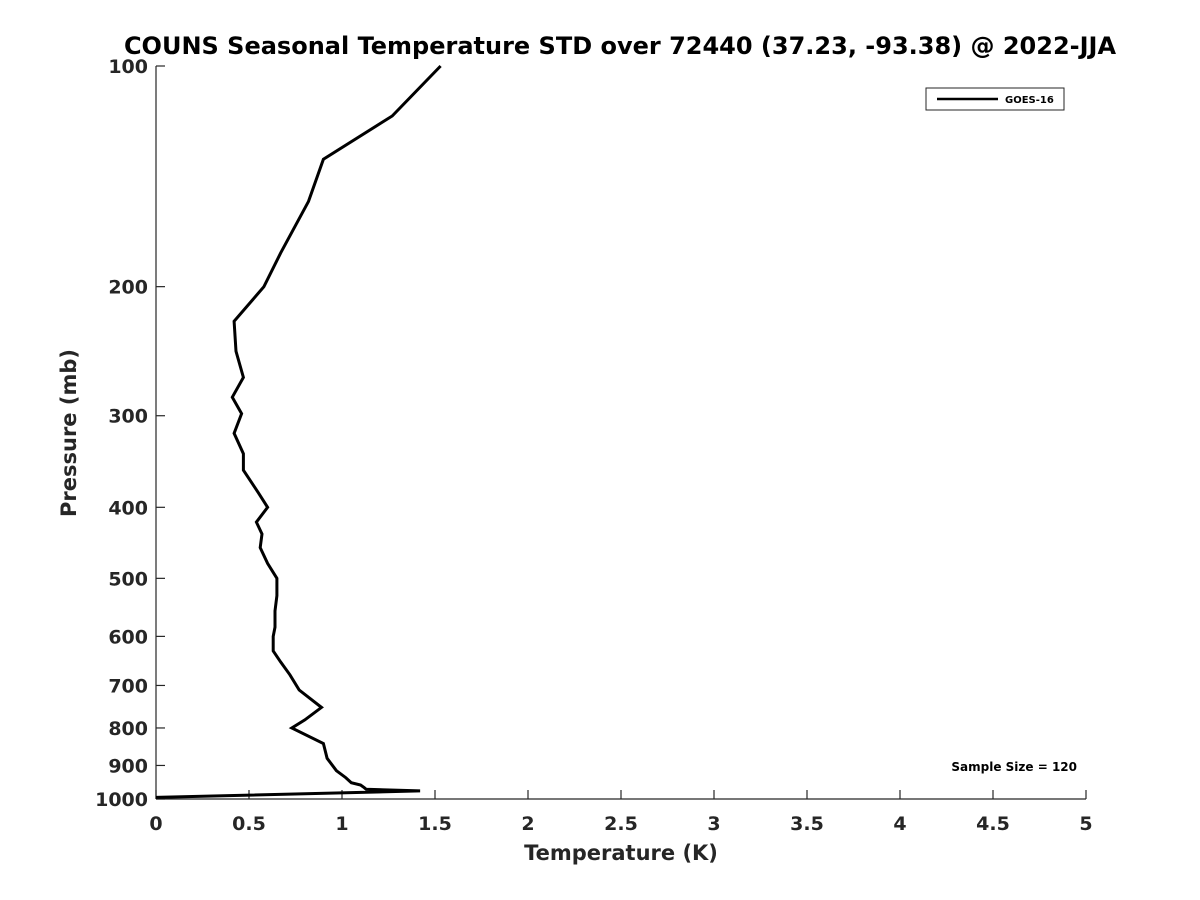 The height and width of the screenshot is (900, 1200). Describe the element at coordinates (993, 824) in the screenshot. I see `x-tick-label: 4.5` at that location.